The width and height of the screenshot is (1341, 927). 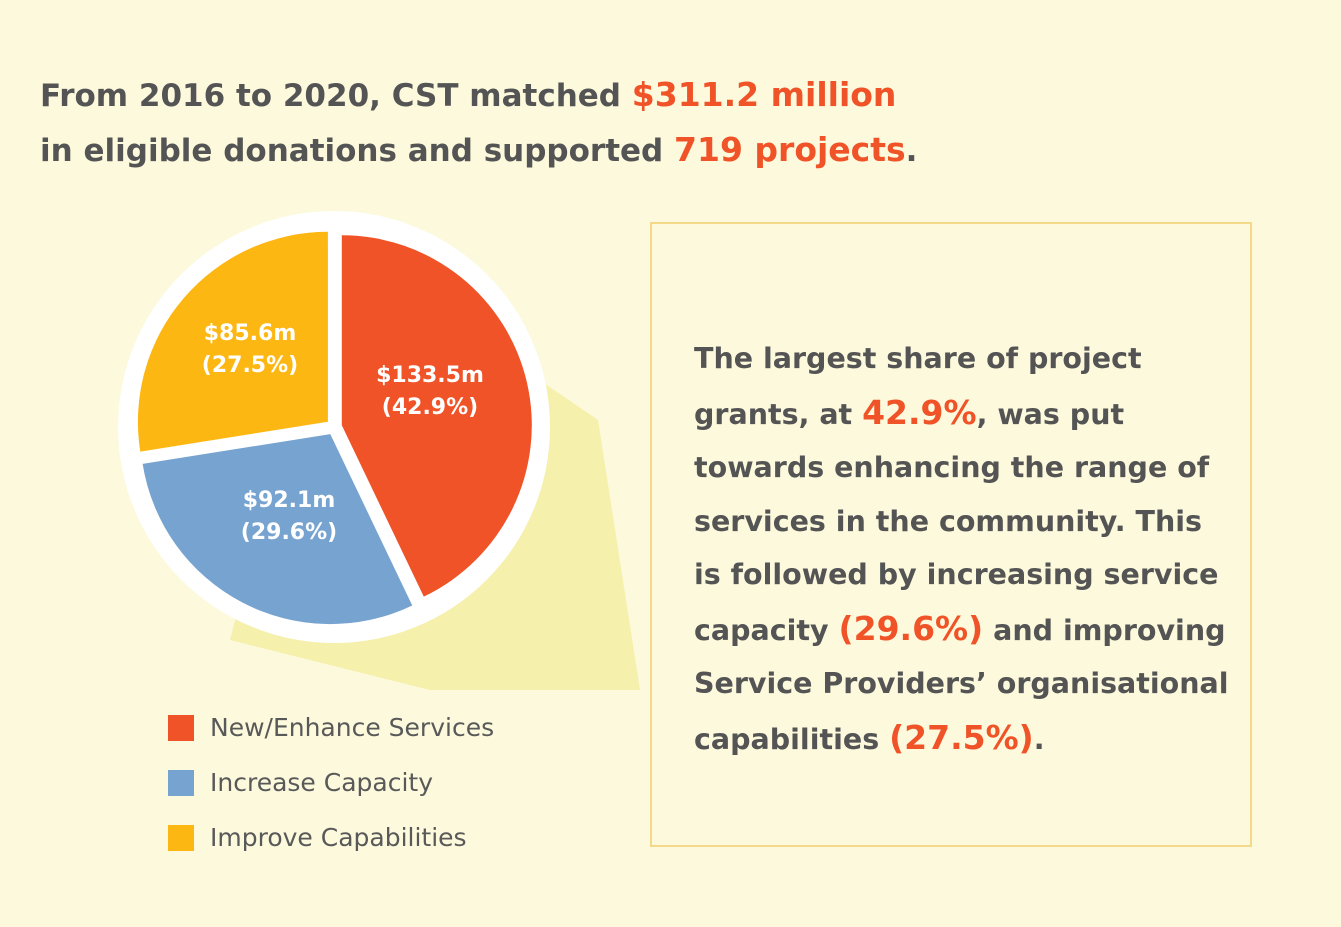 What do you see at coordinates (918, 386) in the screenshot?
I see `info-text-1: The largest share of project grants, at` at bounding box center [918, 386].